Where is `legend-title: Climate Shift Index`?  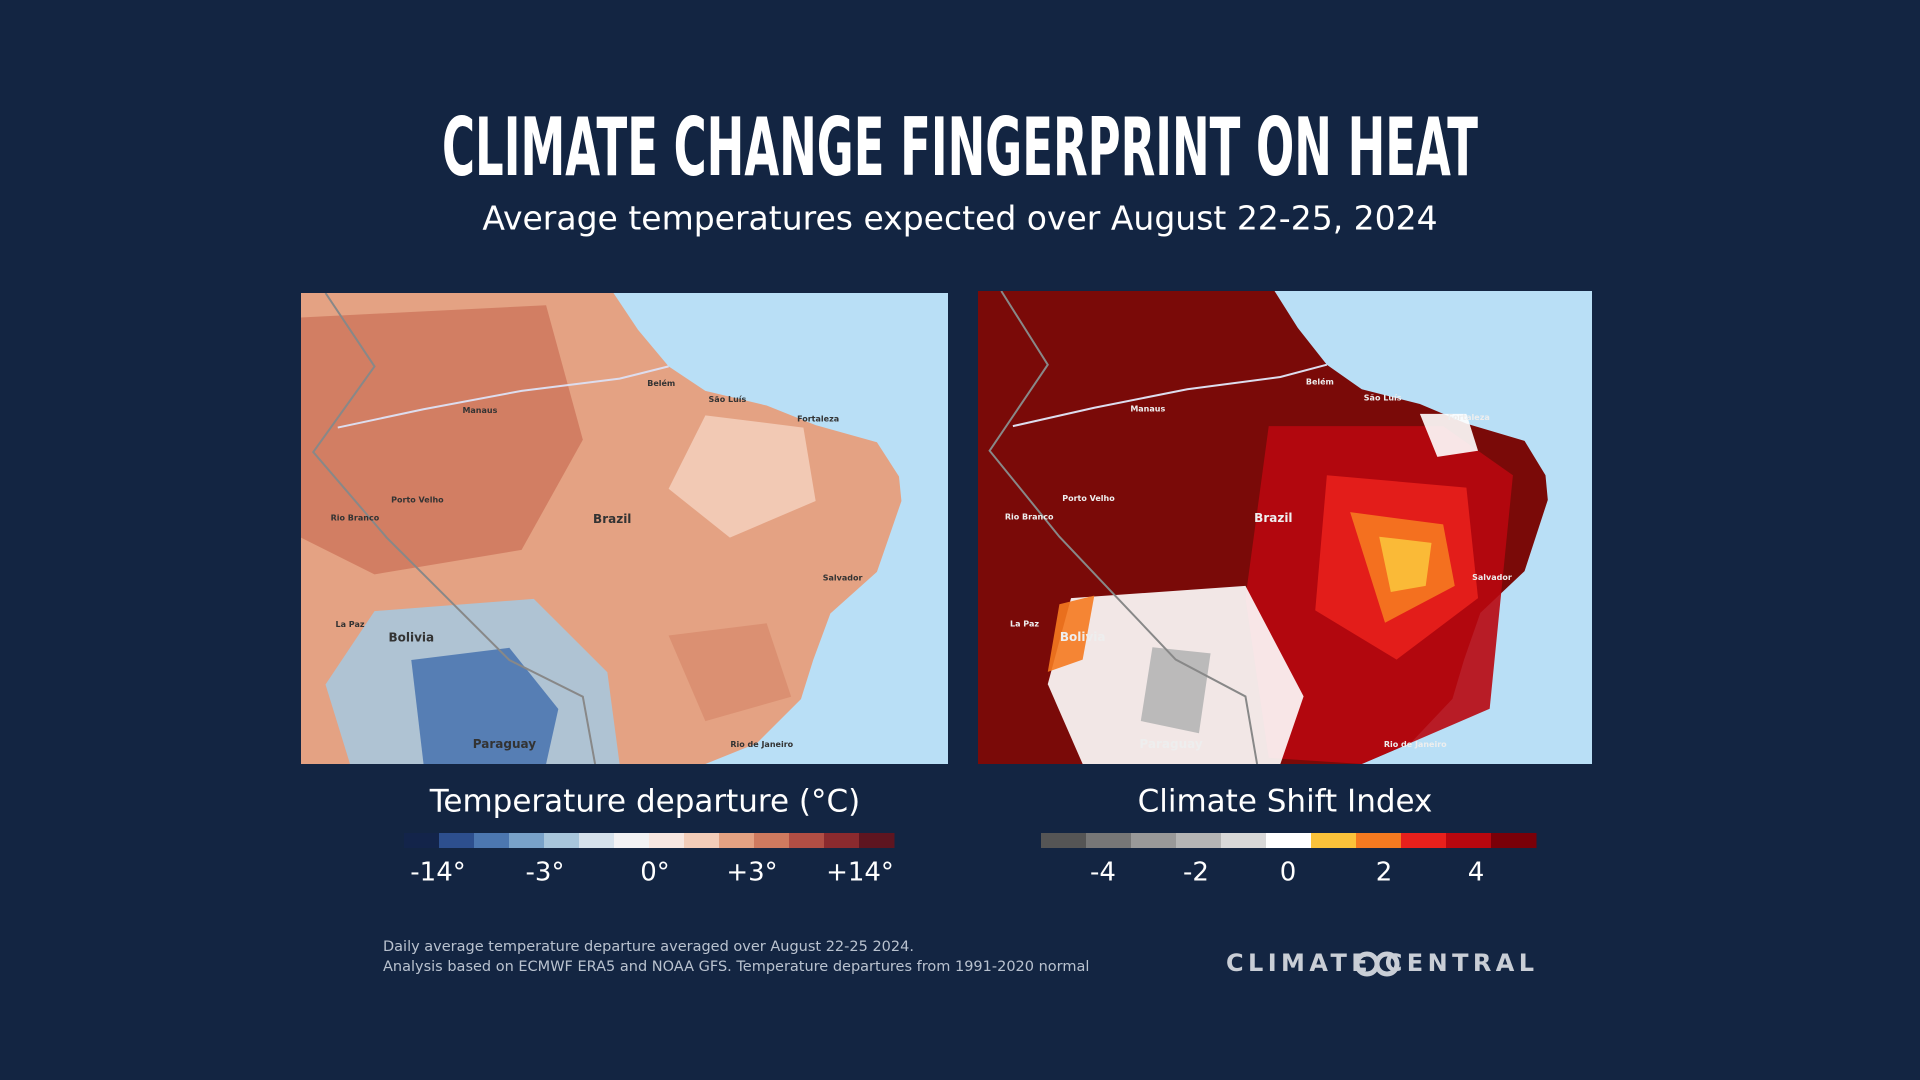
legend-title: Climate Shift Index is located at coordinates (1285, 802).